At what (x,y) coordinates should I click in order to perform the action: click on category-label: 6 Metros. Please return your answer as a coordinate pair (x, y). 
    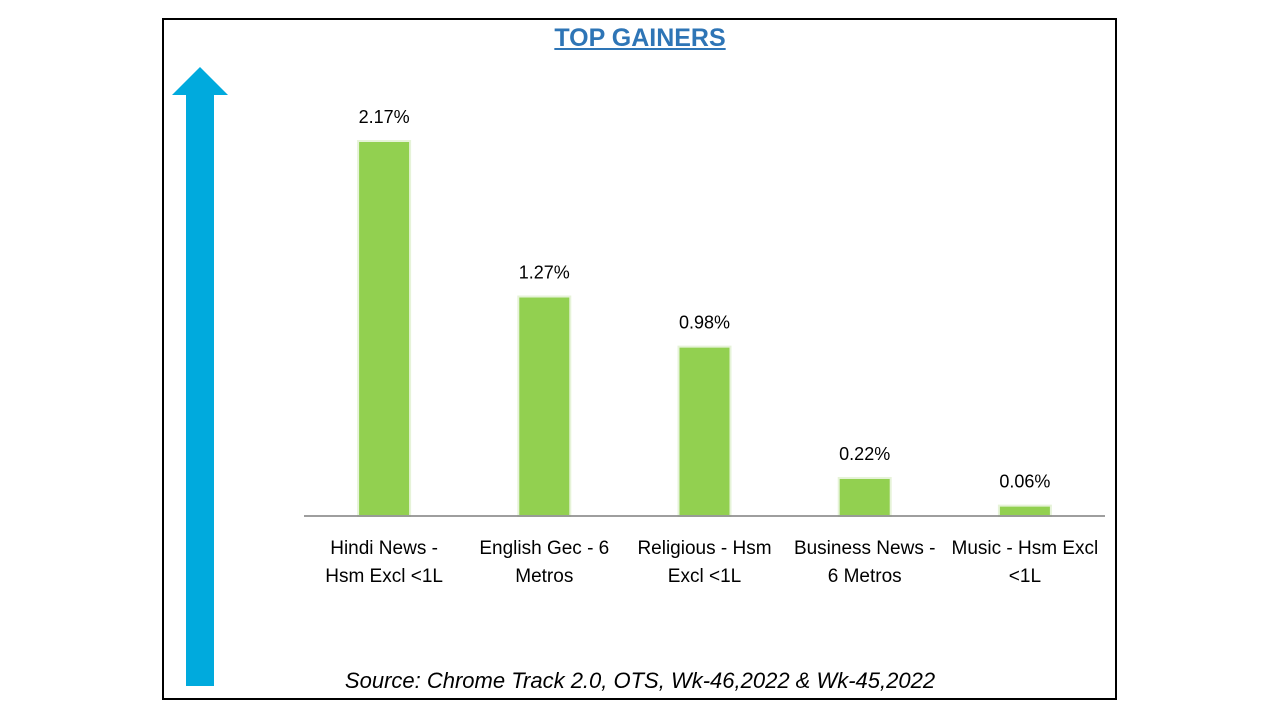
    Looking at the image, I should click on (865, 576).